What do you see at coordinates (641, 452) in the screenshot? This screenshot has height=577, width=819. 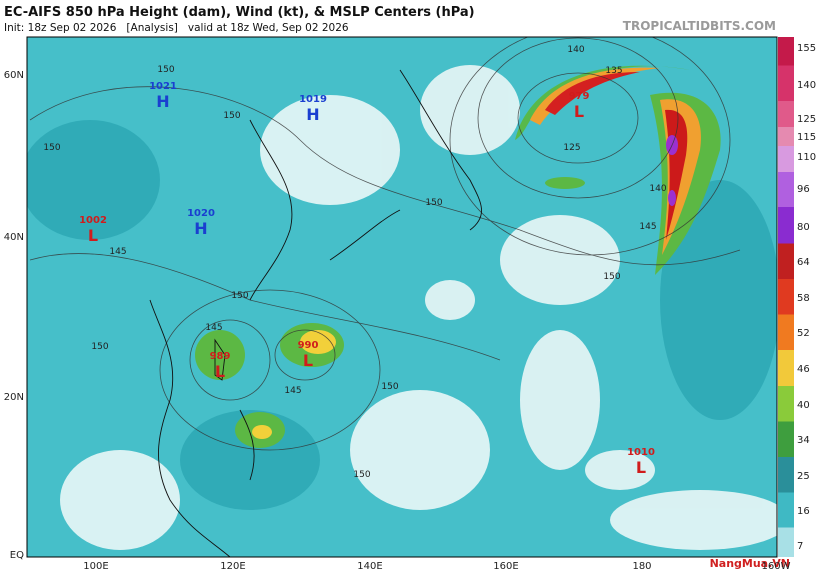 I see `pressure-value: 1010` at bounding box center [641, 452].